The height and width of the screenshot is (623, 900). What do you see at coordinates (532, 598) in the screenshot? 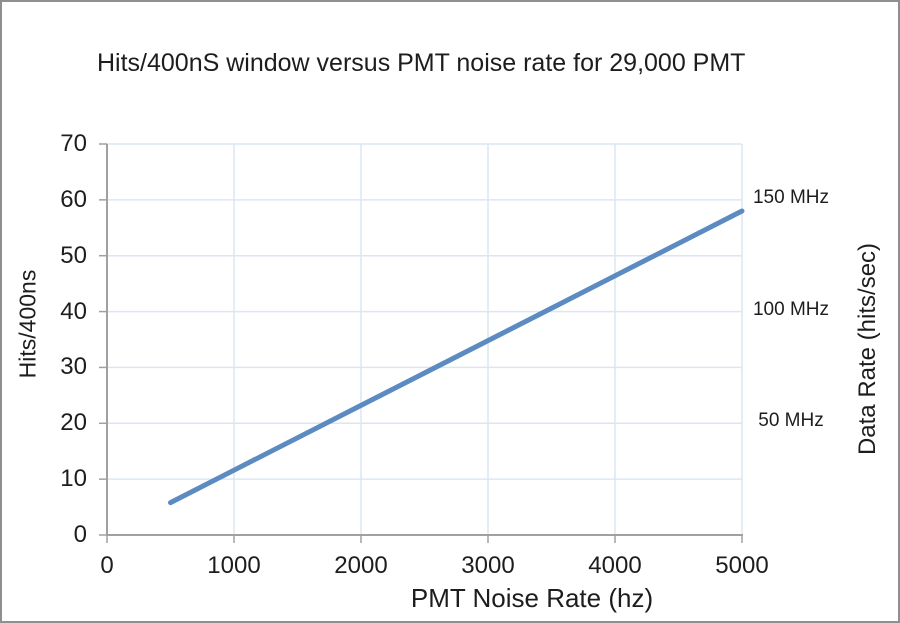
I see `x-axis-title: PMT Noise Rate (hz)` at bounding box center [532, 598].